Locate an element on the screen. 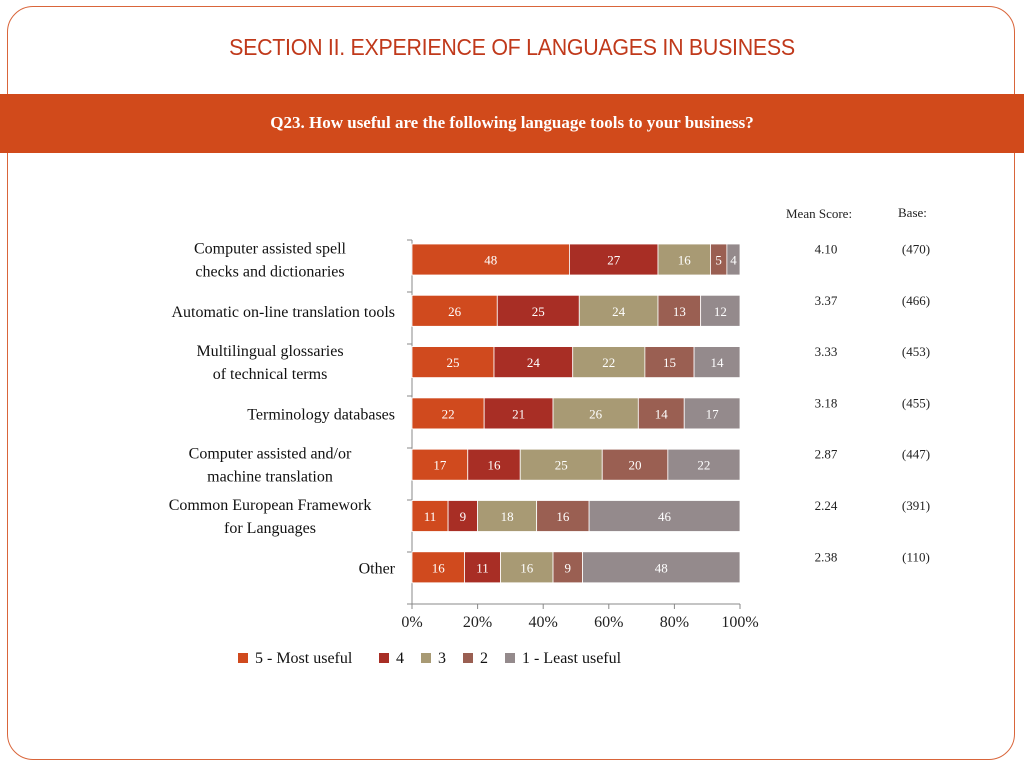 The height and width of the screenshot is (768, 1024). base-value: (453) is located at coordinates (916, 351).